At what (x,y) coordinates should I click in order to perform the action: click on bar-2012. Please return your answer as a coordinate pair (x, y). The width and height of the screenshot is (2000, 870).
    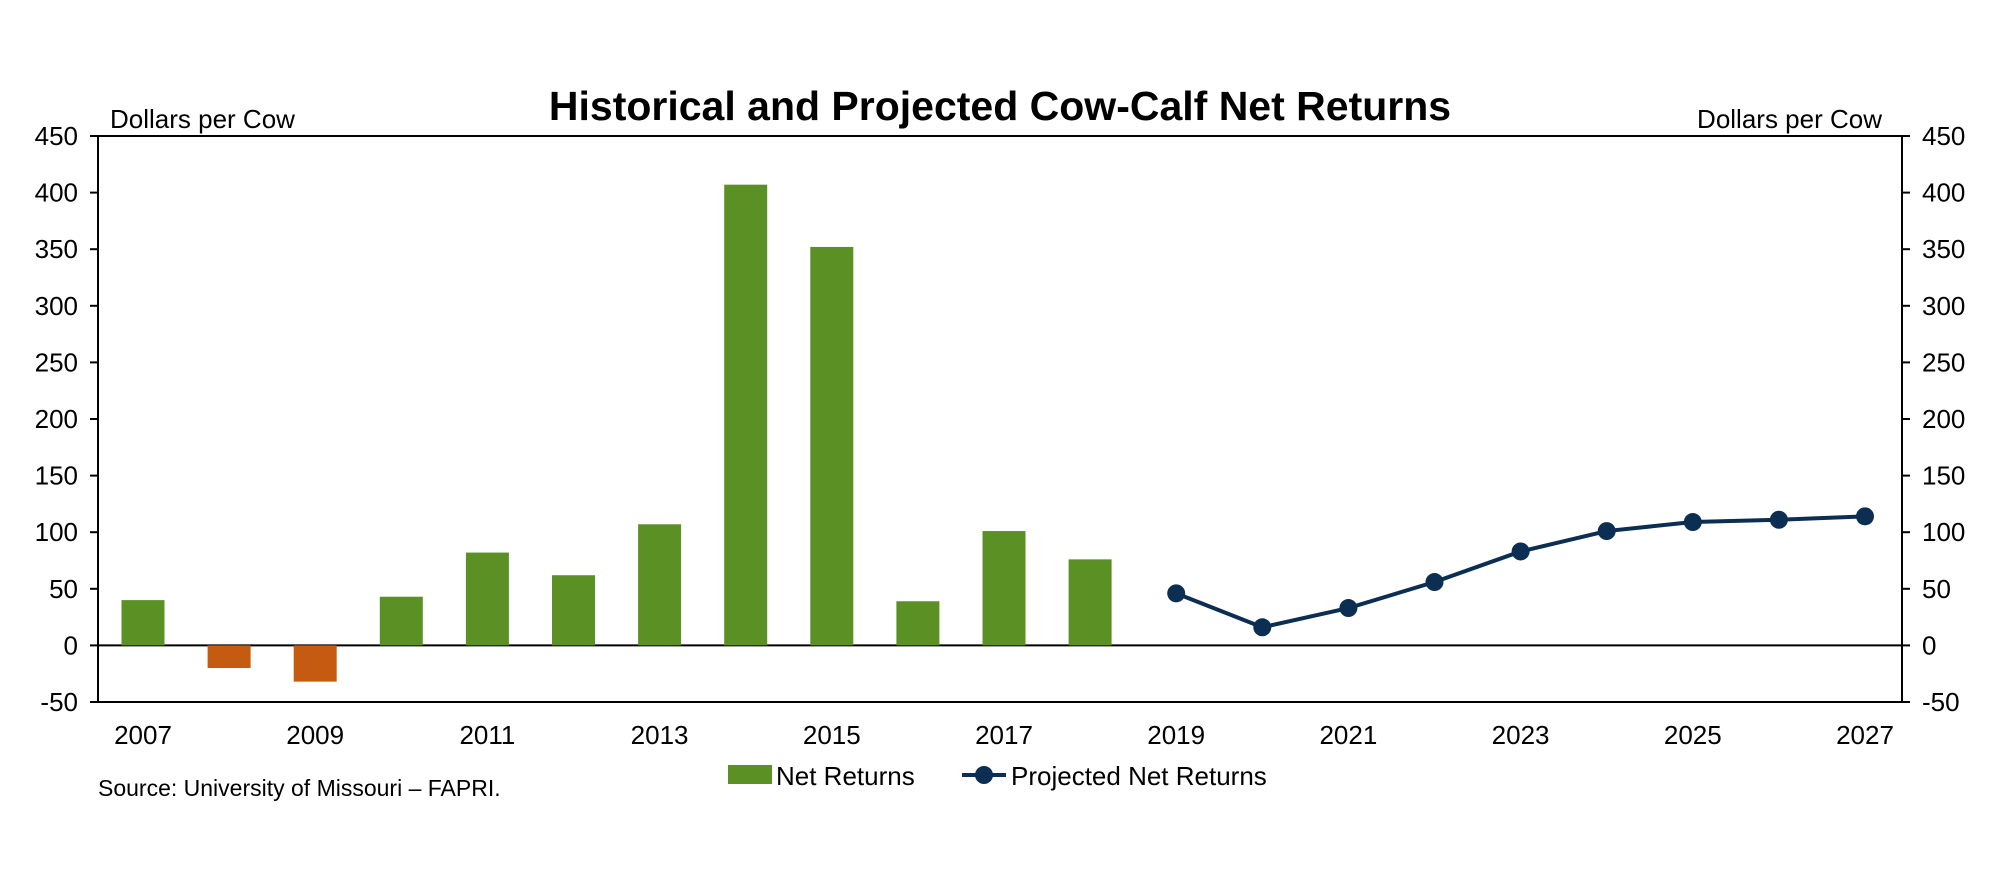
    Looking at the image, I should click on (573, 610).